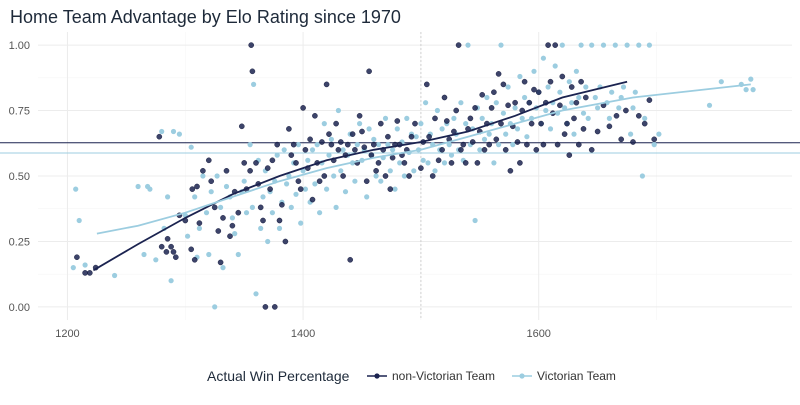 This screenshot has height=405, width=800. I want to click on x-tick-label: 1600, so click(538, 334).